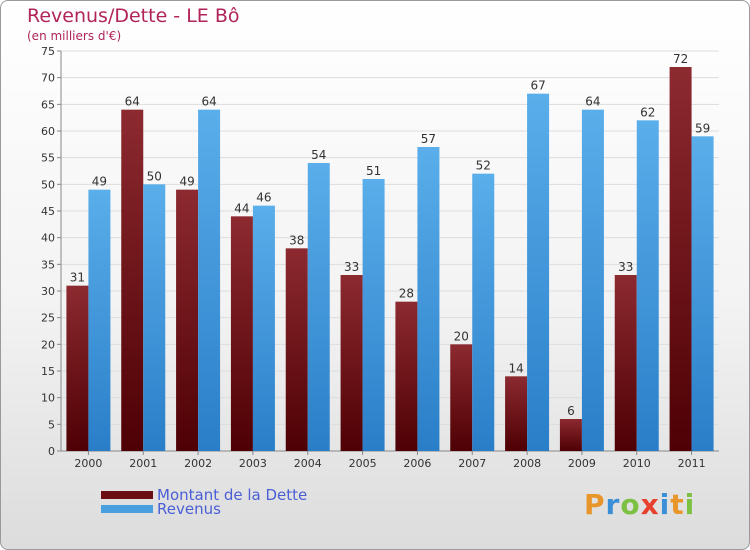 The image size is (750, 550). Describe the element at coordinates (613, 504) in the screenshot. I see `logo-letter: r` at that location.